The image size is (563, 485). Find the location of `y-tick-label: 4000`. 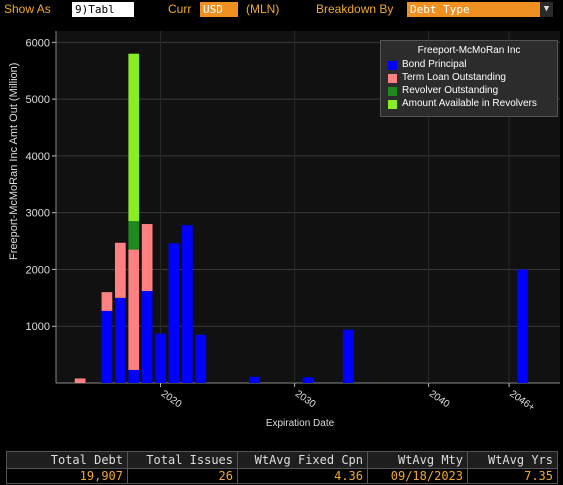

y-tick-label: 4000 is located at coordinates (38, 157).